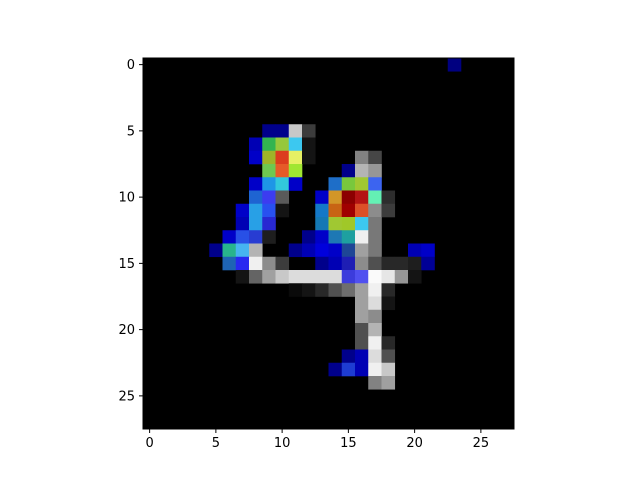 This screenshot has width=640, height=480. Describe the element at coordinates (126, 198) in the screenshot. I see `y-tick-label: 10` at that location.